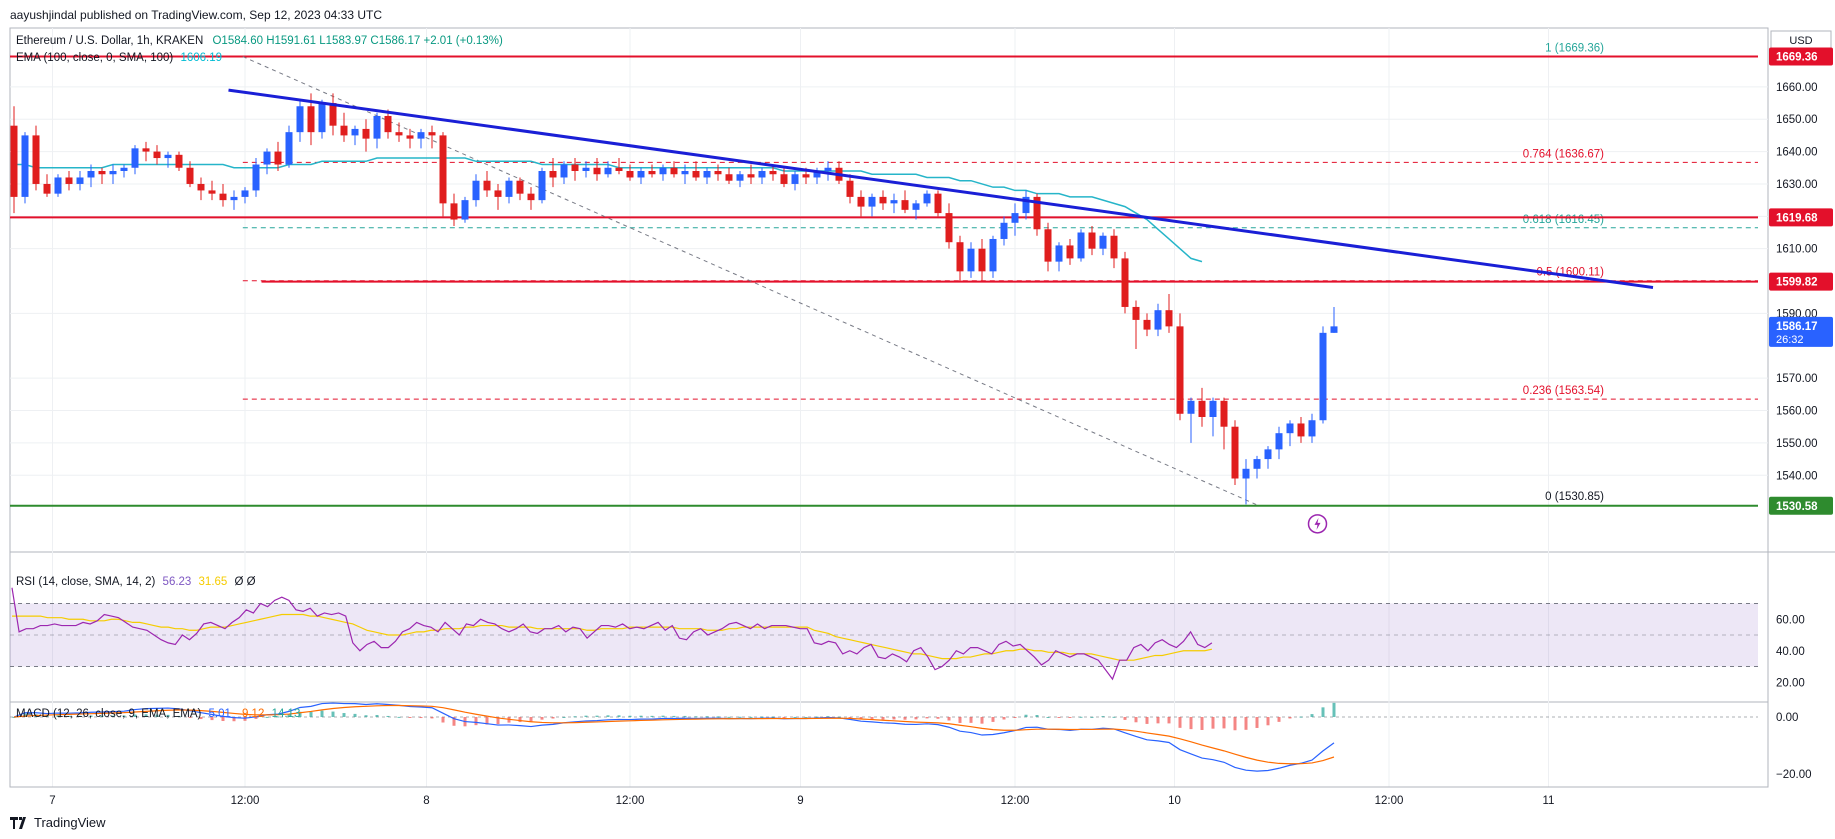 This screenshot has height=839, width=1835. I want to click on time-tick-label: 12:00, so click(630, 801).